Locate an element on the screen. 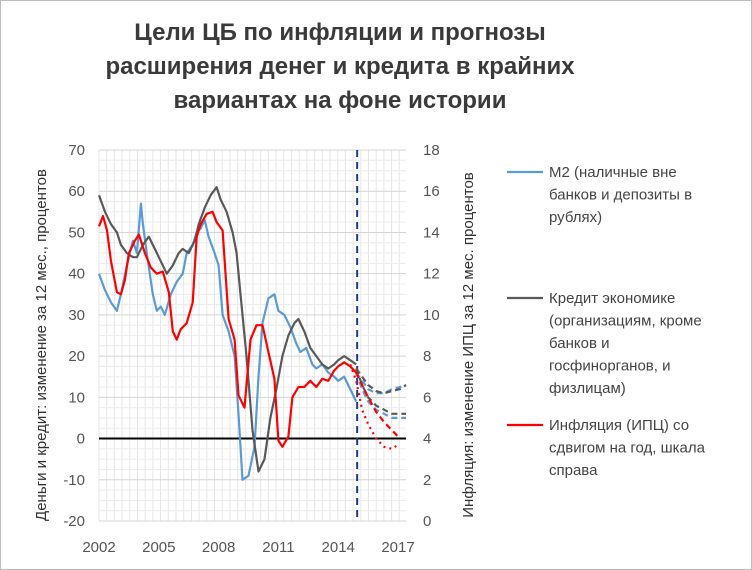  y-tick-right: 0 is located at coordinates (427, 521).